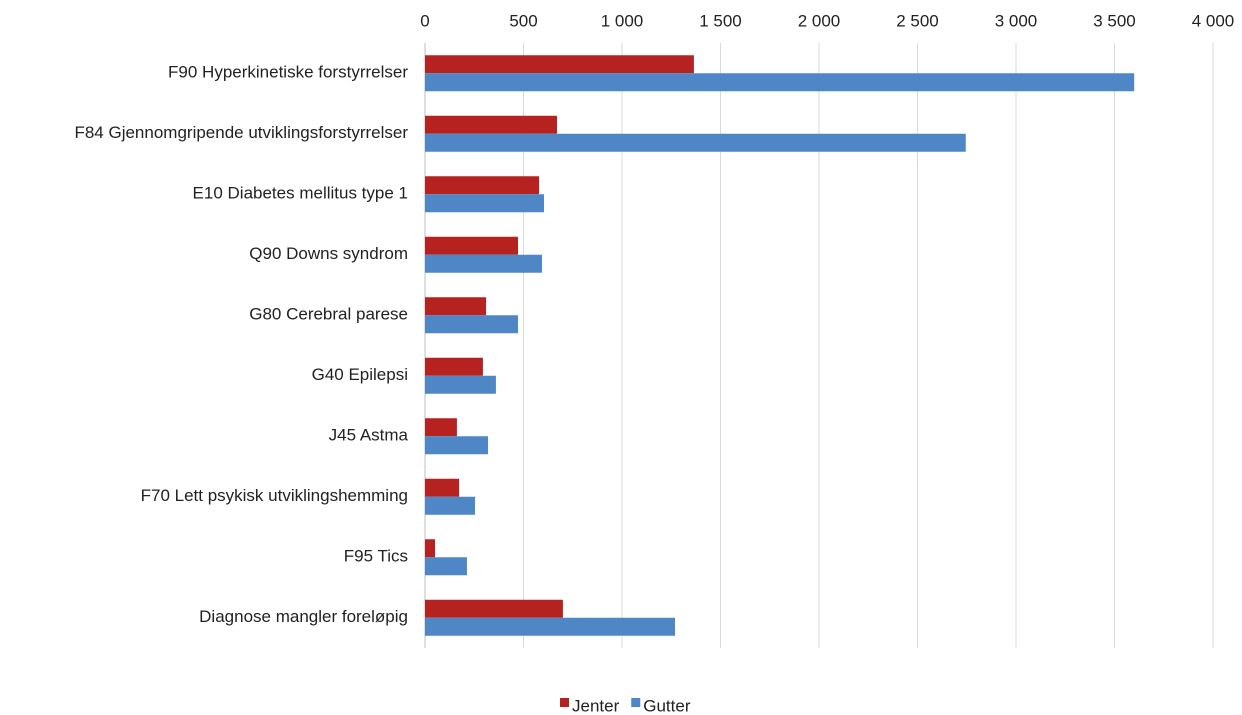 The width and height of the screenshot is (1242, 715). What do you see at coordinates (1114, 20) in the screenshot?
I see `x-tick-label: 3 500` at bounding box center [1114, 20].